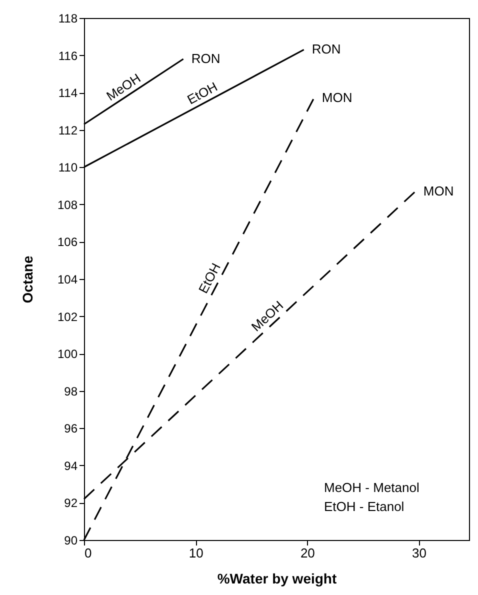  I want to click on y-tick-label: 104, so click(67, 279).